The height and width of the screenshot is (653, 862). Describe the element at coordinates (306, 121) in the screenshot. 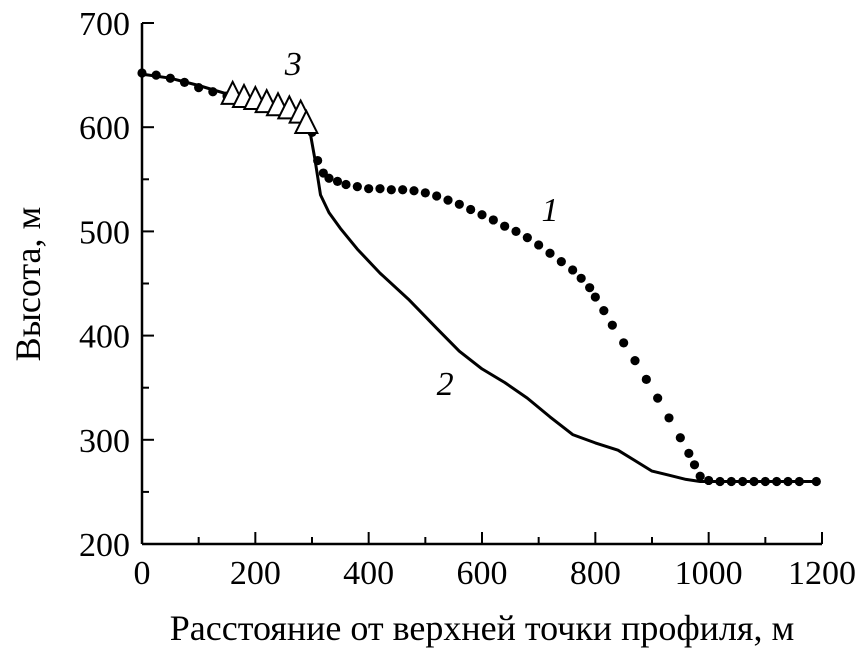

I see `series-3-marker` at that location.